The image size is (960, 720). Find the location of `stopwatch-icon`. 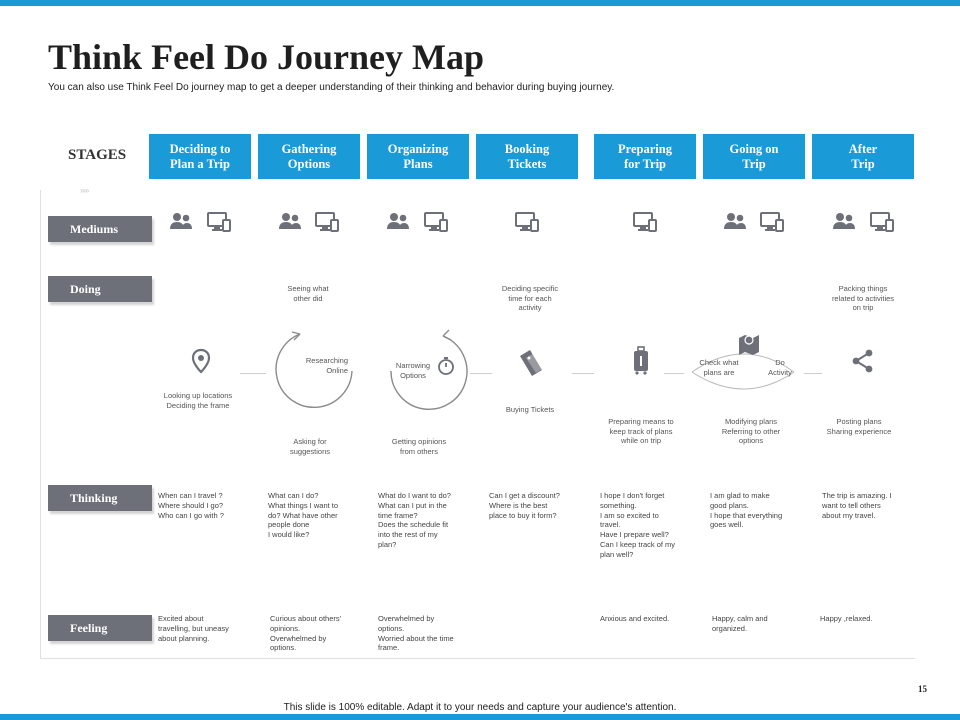

stopwatch-icon is located at coordinates (446, 366).